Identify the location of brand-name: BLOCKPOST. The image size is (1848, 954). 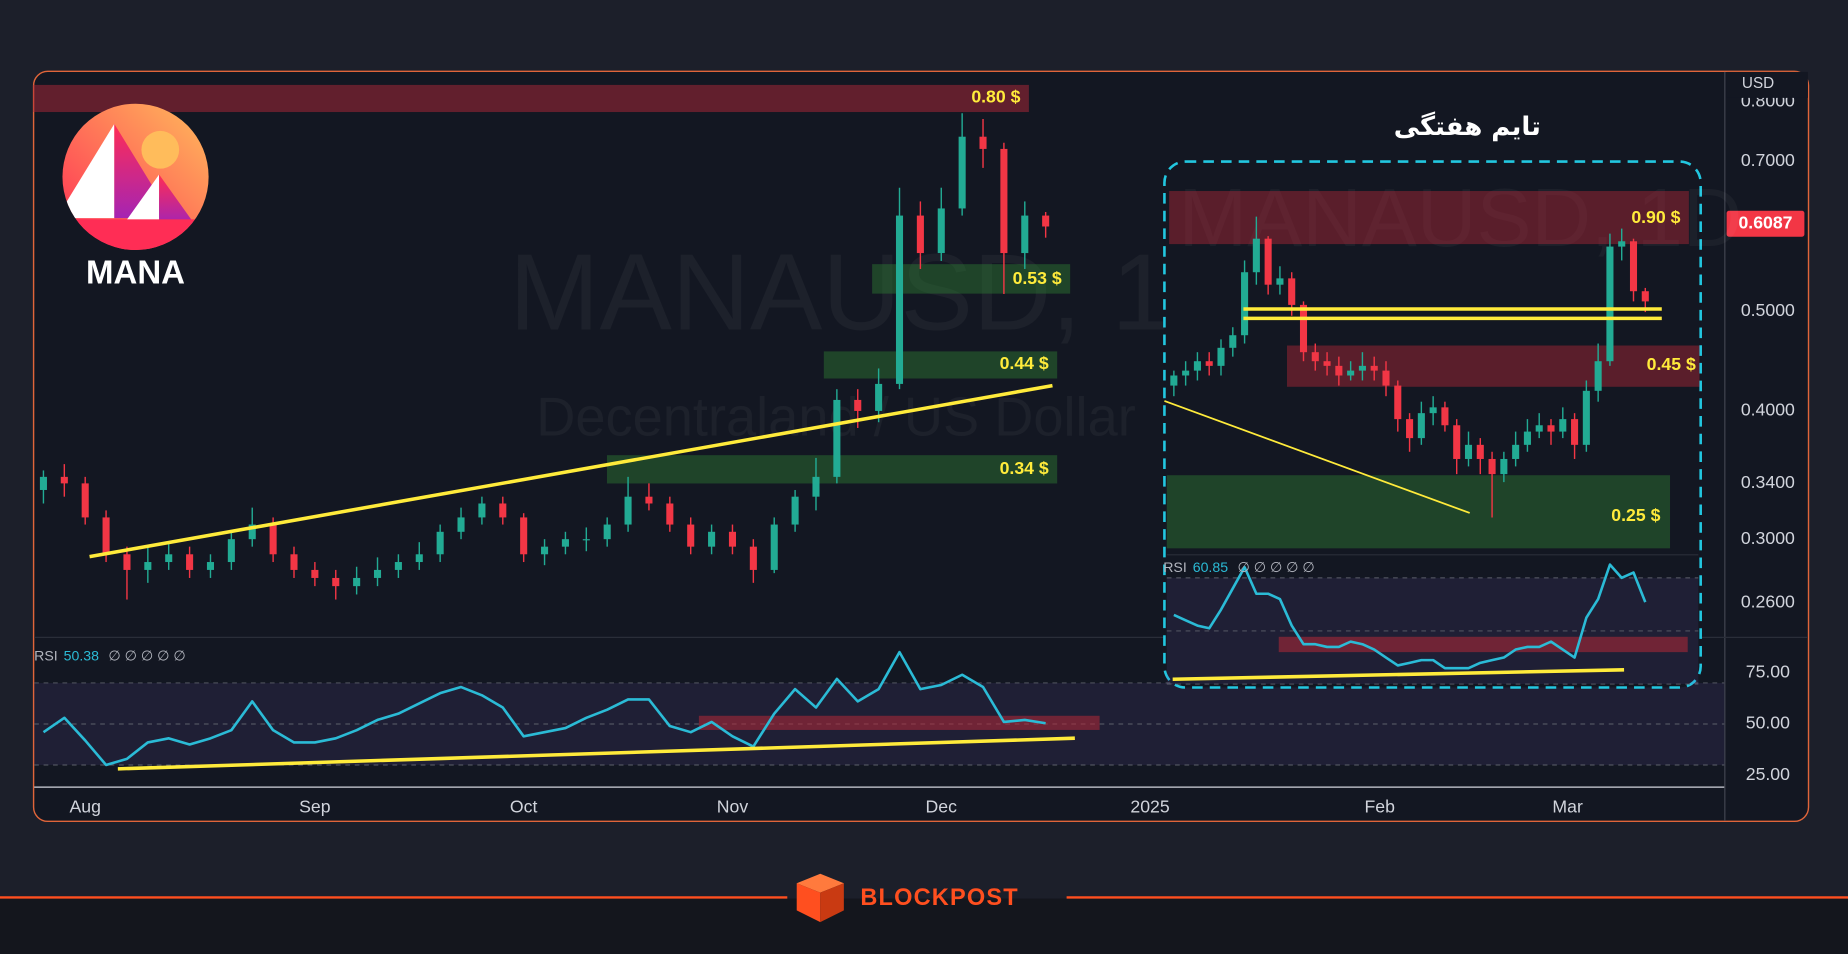
(939, 897).